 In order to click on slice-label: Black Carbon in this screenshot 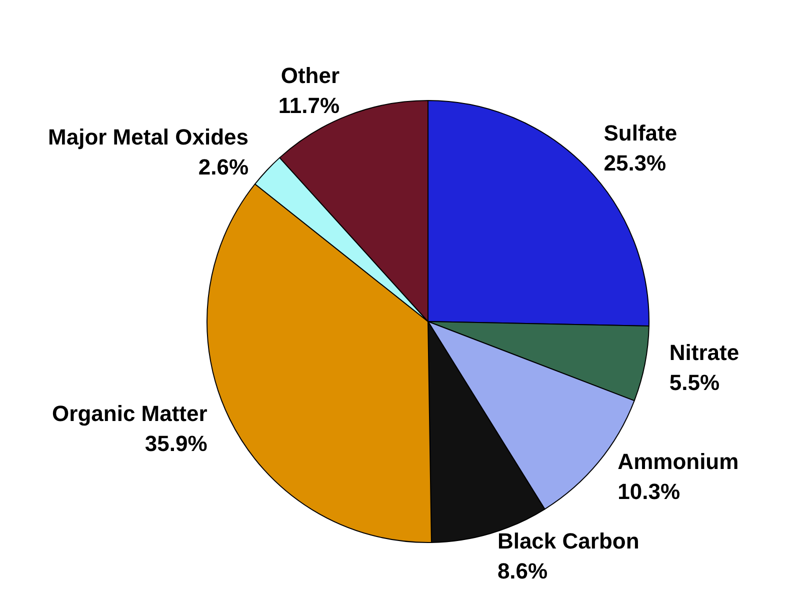, I will do `click(568, 541)`.